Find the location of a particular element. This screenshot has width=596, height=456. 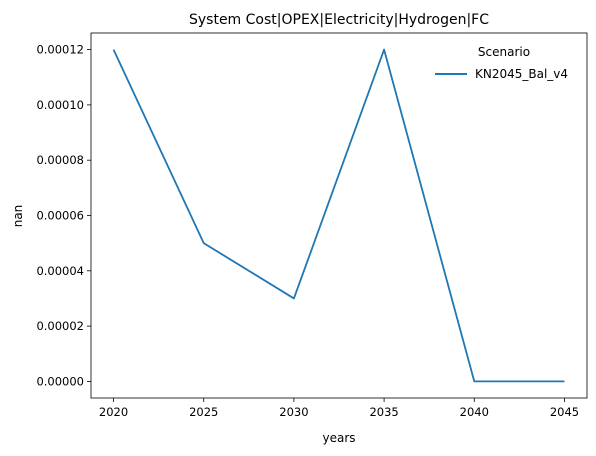

legend: Scenario KN2045_Bal_v4 is located at coordinates (501, 63).